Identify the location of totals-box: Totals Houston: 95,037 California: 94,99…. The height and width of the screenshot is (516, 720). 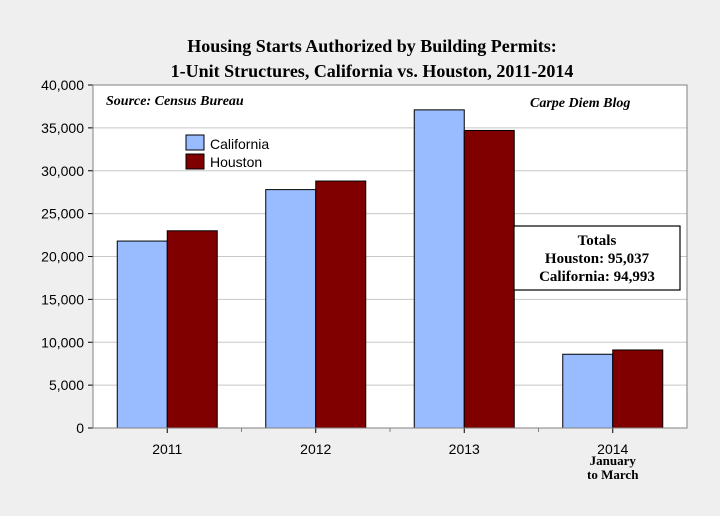
(597, 258).